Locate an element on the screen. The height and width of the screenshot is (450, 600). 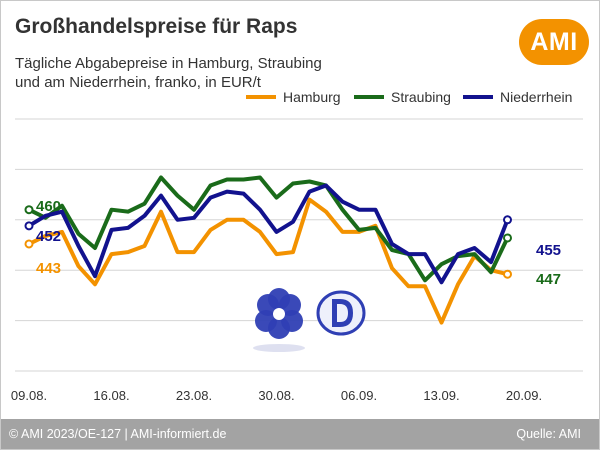
series-end-label: 455 is located at coordinates (548, 250).